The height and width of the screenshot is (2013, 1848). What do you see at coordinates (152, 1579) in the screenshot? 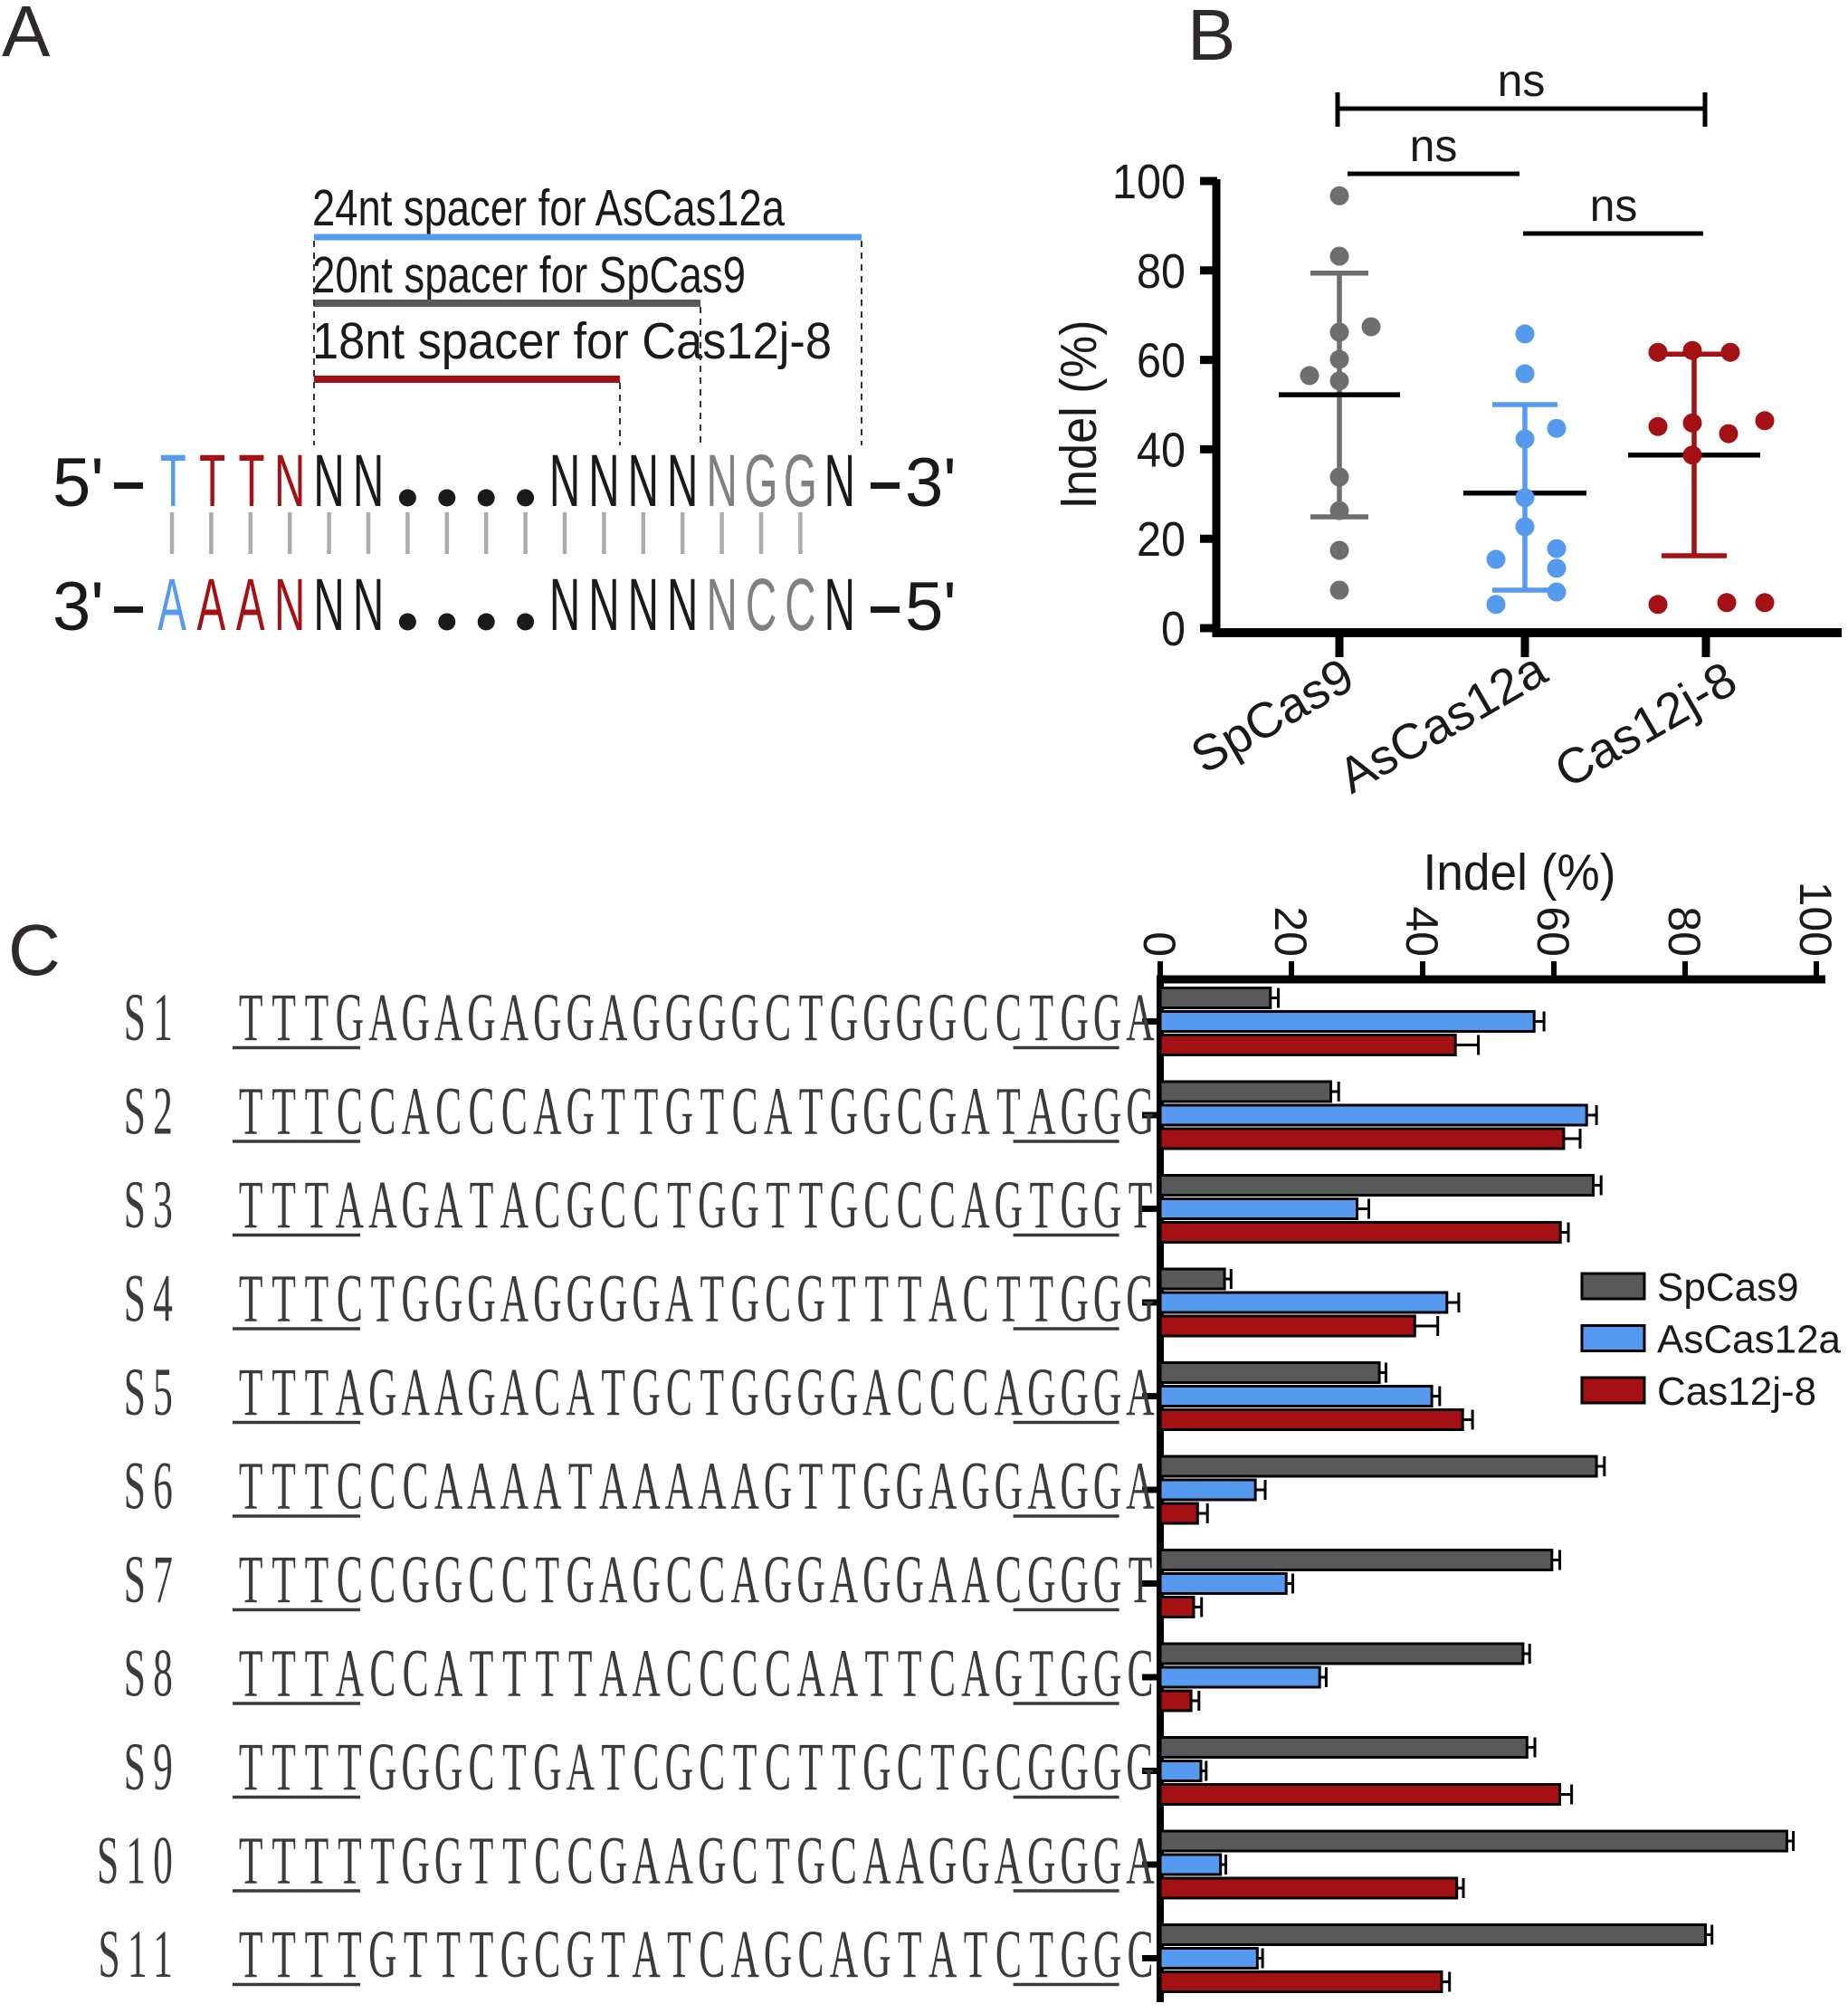
I see `svg-text: S7` at bounding box center [152, 1579].